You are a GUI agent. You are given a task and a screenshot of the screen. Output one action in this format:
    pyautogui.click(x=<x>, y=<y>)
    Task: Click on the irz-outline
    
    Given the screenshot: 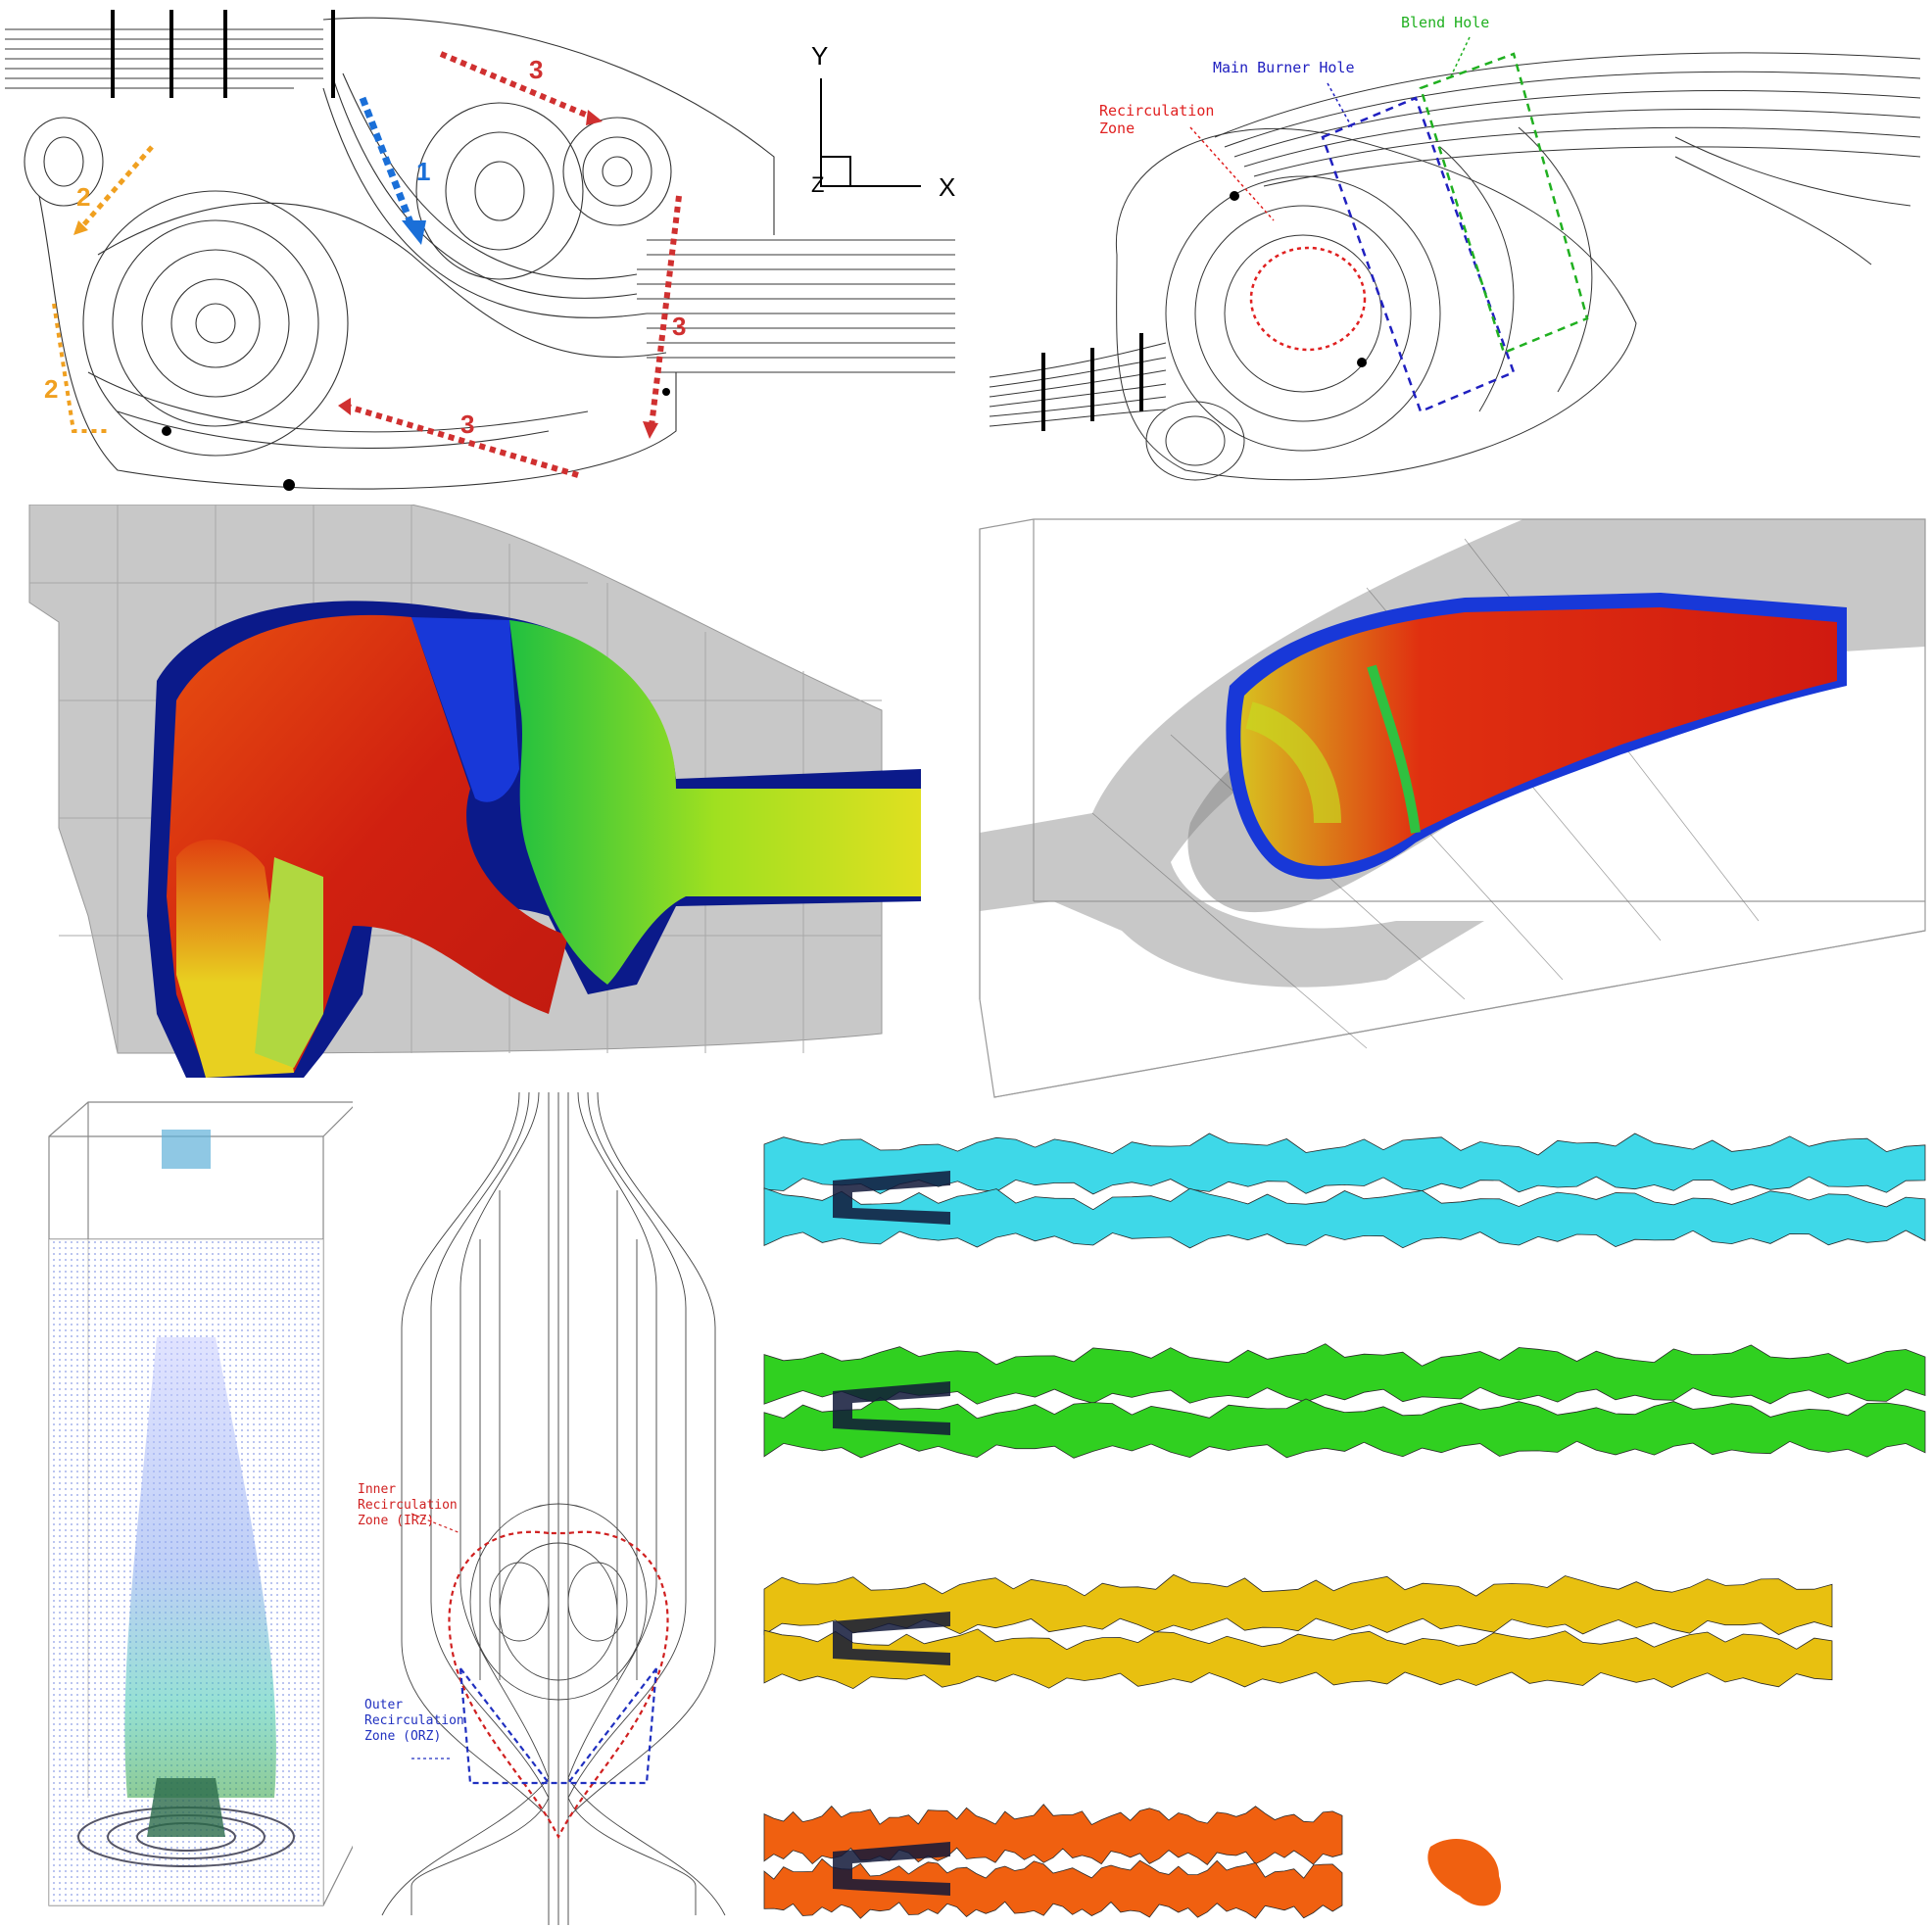 What is the action you would take?
    pyautogui.click(x=558, y=1685)
    